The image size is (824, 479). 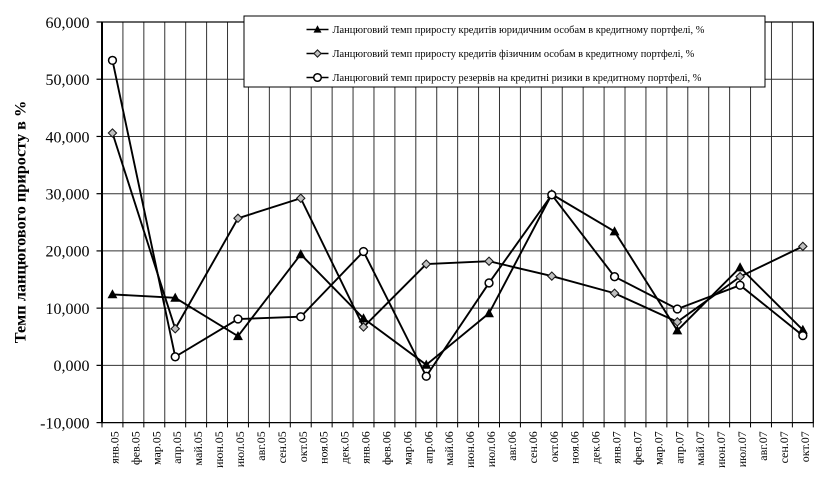 I want to click on svg-text: окт.07, so click(x=805, y=446).